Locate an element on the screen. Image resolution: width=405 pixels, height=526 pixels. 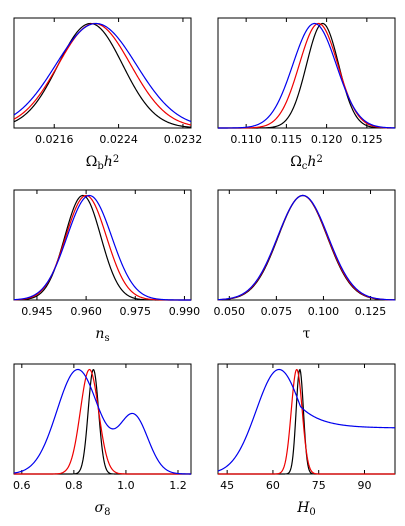
x-tick-label: 0.990 is located at coordinates (185, 311).